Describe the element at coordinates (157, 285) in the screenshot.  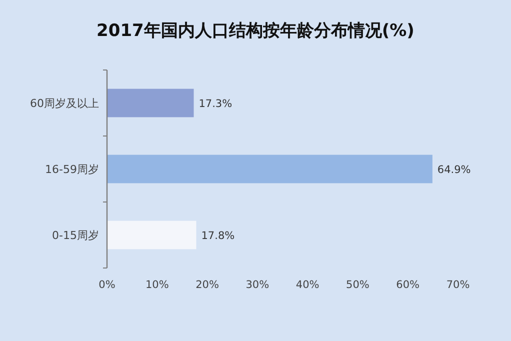
I see `x-tick-label: 10%` at that location.